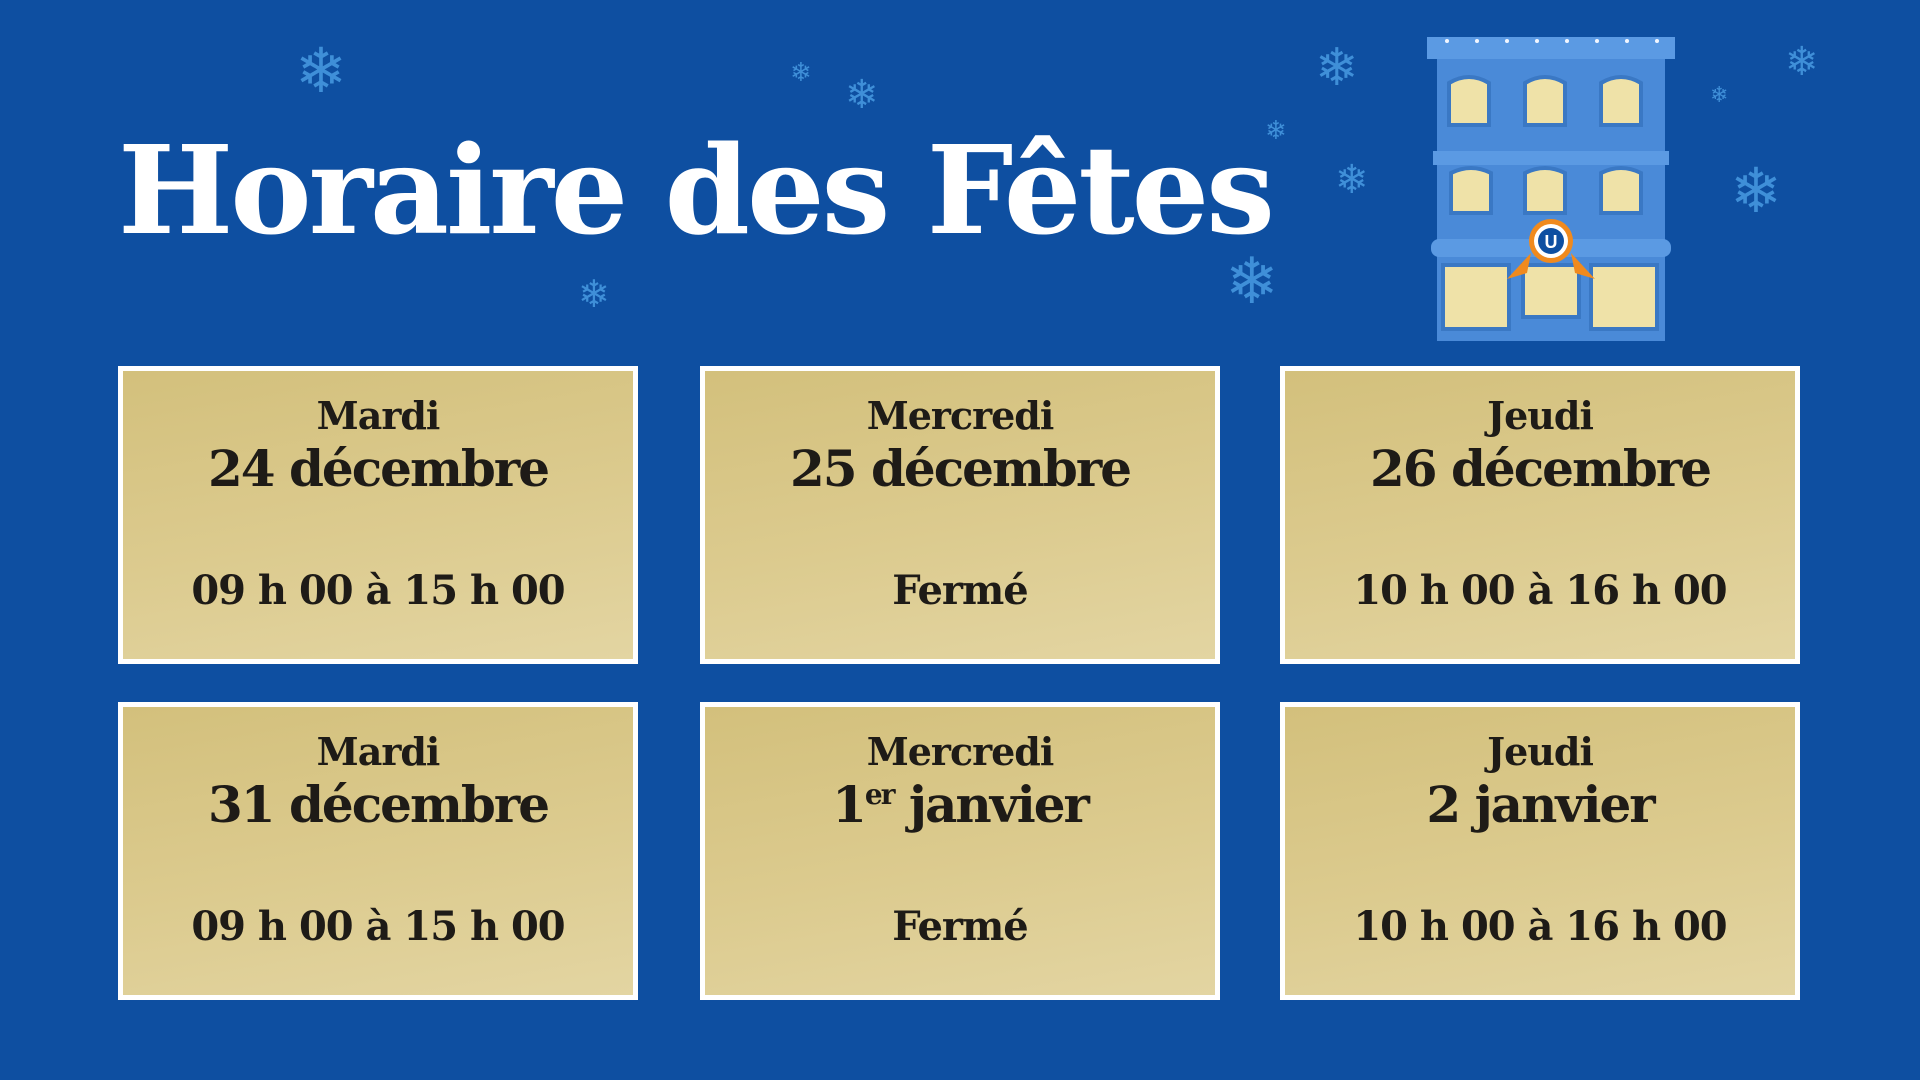 The image size is (1920, 1080). I want to click on date-text: 2 janvier, so click(1540, 804).